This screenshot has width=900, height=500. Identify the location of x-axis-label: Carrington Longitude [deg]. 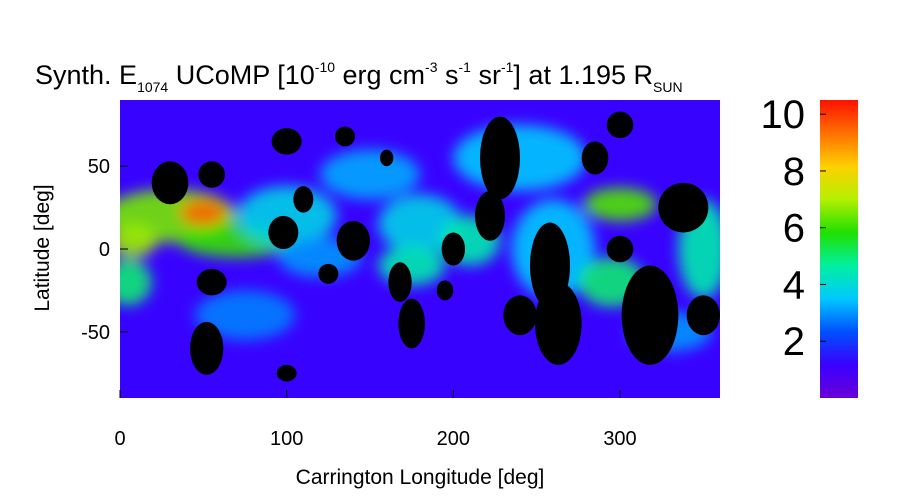
(420, 477).